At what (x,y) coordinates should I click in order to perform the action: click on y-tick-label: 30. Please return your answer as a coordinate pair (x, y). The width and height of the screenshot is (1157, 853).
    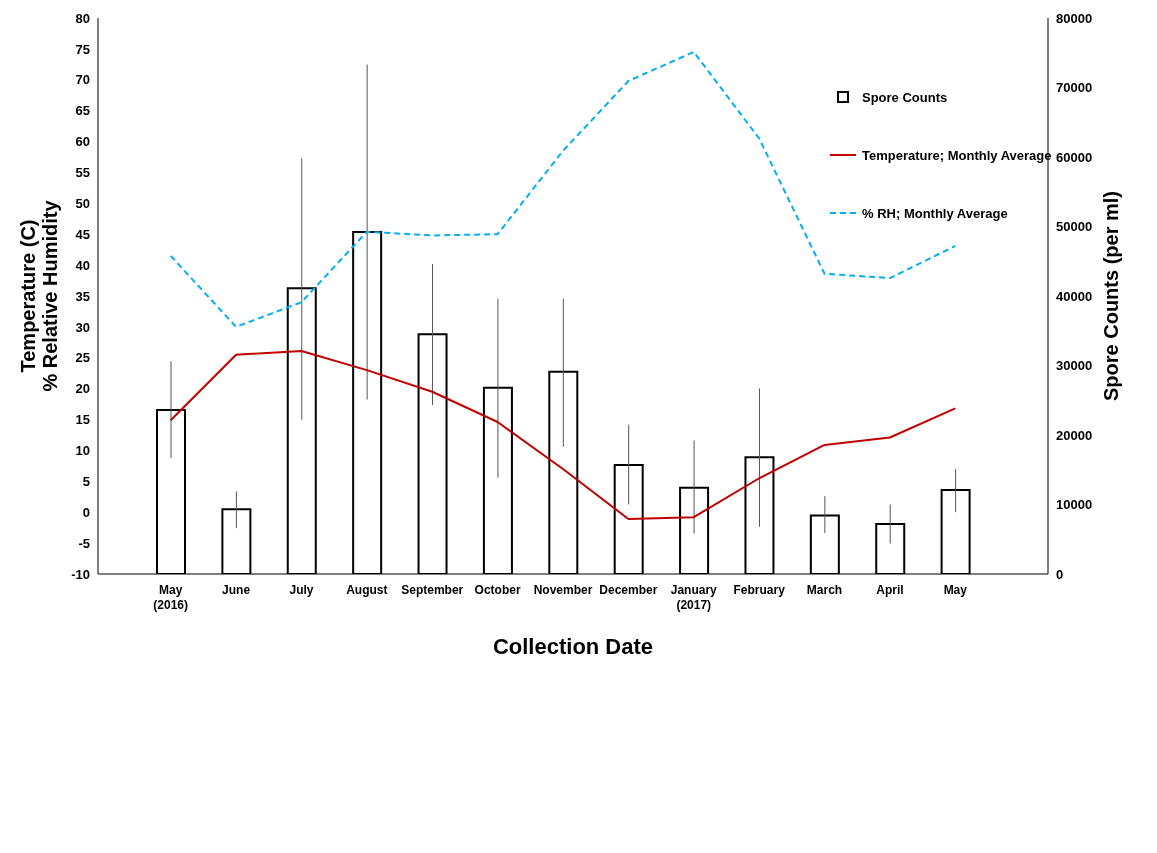
    Looking at the image, I should click on (82, 327).